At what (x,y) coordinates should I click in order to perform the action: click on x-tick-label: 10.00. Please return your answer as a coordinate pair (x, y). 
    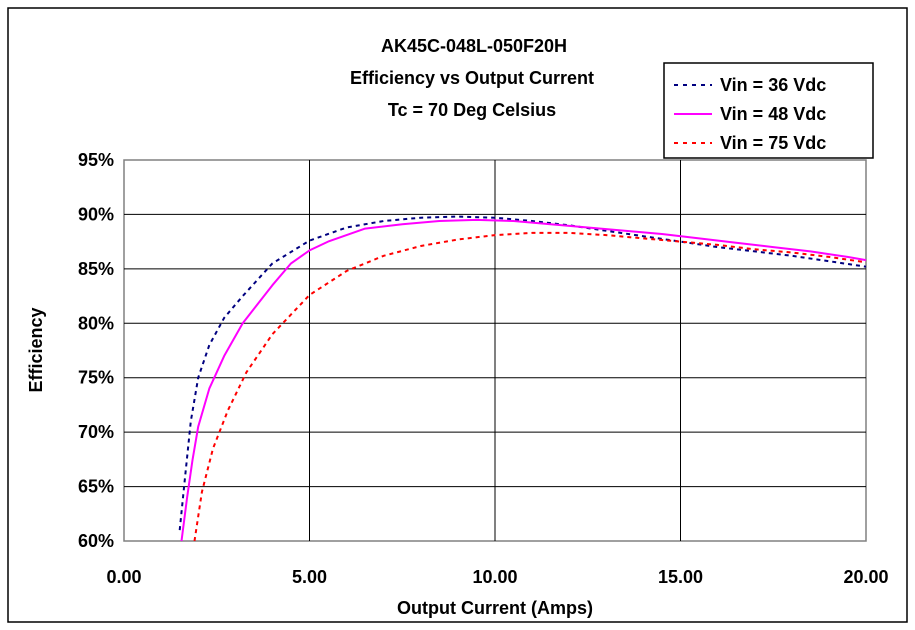
    Looking at the image, I should click on (494, 577).